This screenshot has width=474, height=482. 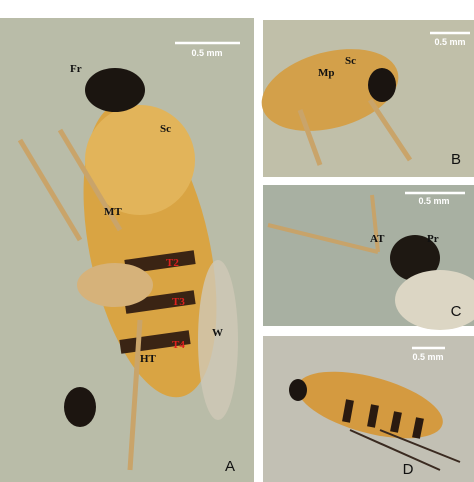 What do you see at coordinates (172, 263) in the screenshot?
I see `label: T2` at bounding box center [172, 263].